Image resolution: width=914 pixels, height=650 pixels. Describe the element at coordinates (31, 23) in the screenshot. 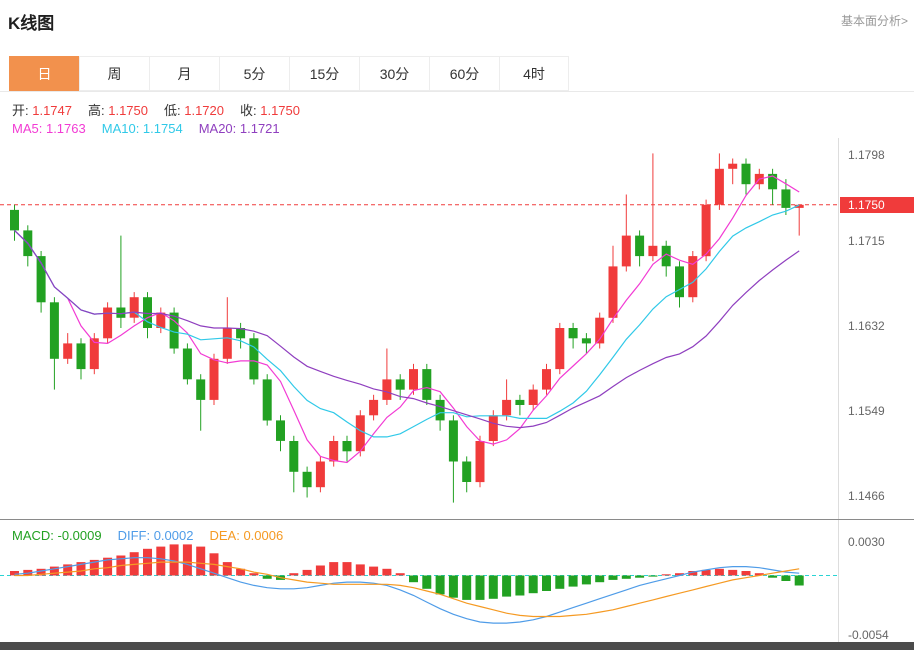

I see `page-title: K线图` at that location.